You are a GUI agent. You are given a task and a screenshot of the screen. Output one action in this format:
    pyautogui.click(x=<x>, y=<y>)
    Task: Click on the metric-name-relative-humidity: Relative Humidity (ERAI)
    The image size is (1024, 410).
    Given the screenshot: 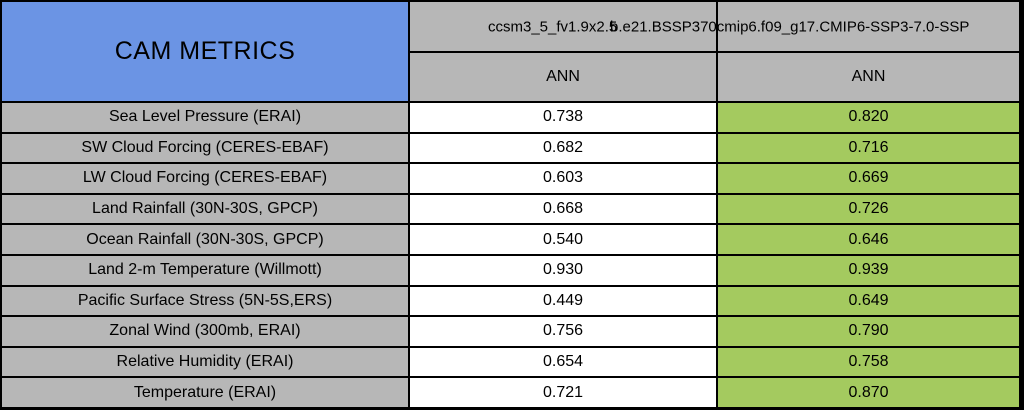 What is the action you would take?
    pyautogui.click(x=205, y=362)
    